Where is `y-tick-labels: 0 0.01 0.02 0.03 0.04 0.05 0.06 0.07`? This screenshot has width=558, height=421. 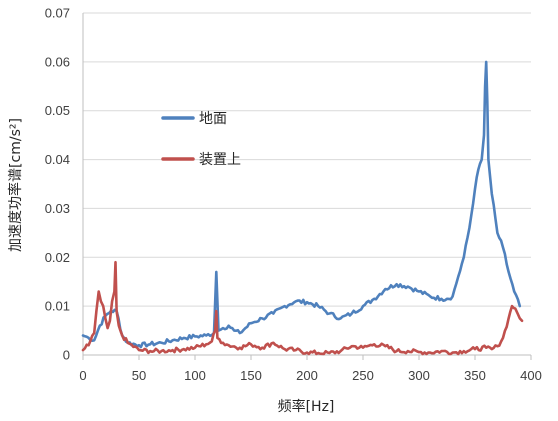 y-tick-labels: 0 0.01 0.02 0.03 0.04 0.05 0.06 0.07 is located at coordinates (57, 184).